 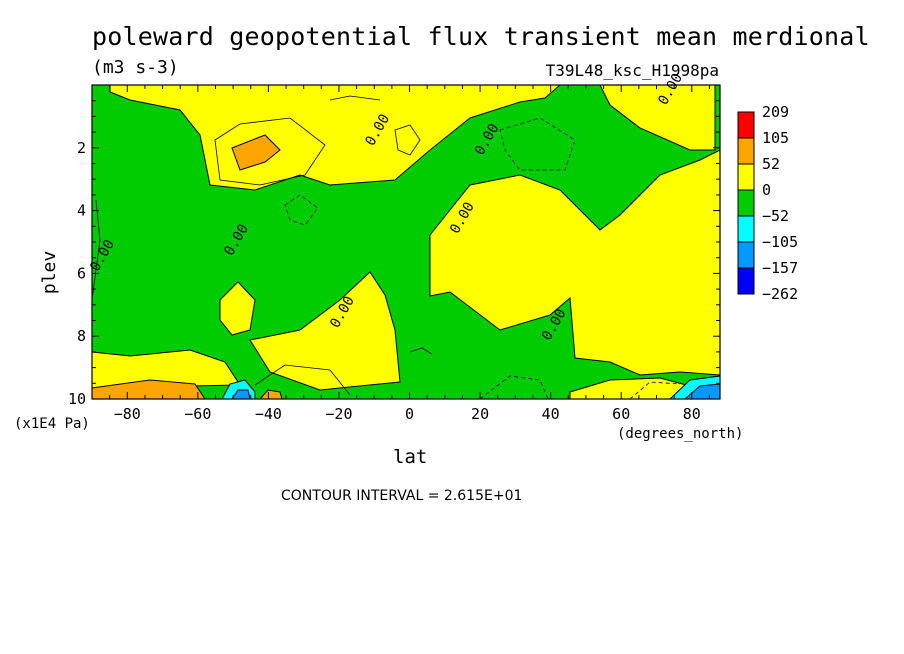 I want to click on y-tick-label: 2, so click(x=81, y=148).